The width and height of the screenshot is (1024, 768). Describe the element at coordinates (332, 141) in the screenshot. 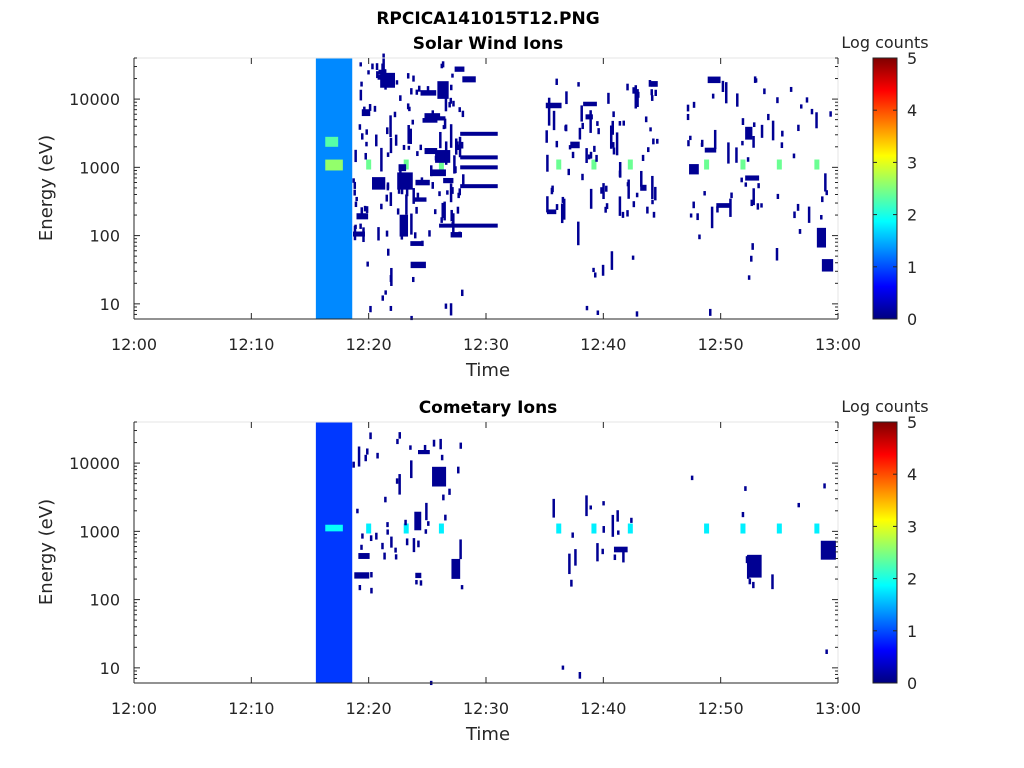

I see `data-band` at that location.